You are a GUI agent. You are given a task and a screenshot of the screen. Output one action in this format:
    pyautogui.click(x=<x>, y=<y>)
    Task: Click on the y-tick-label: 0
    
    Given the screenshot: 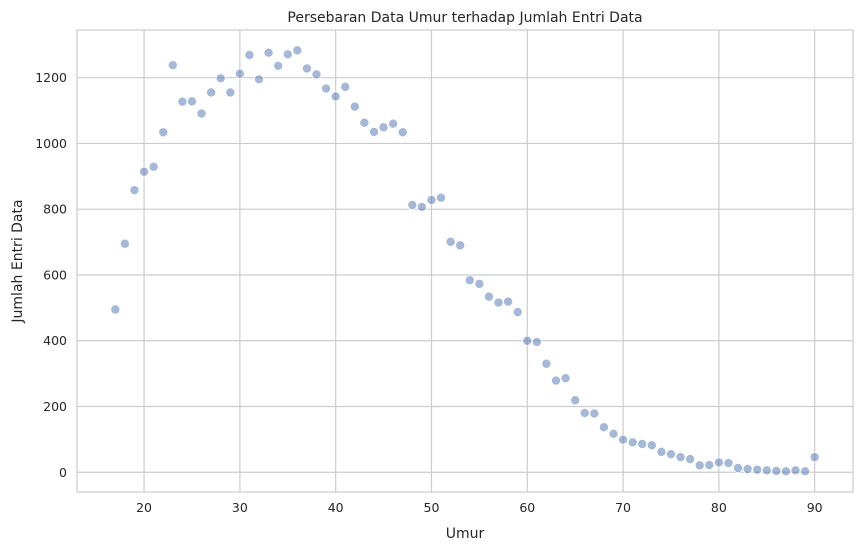 What is the action you would take?
    pyautogui.click(x=63, y=472)
    